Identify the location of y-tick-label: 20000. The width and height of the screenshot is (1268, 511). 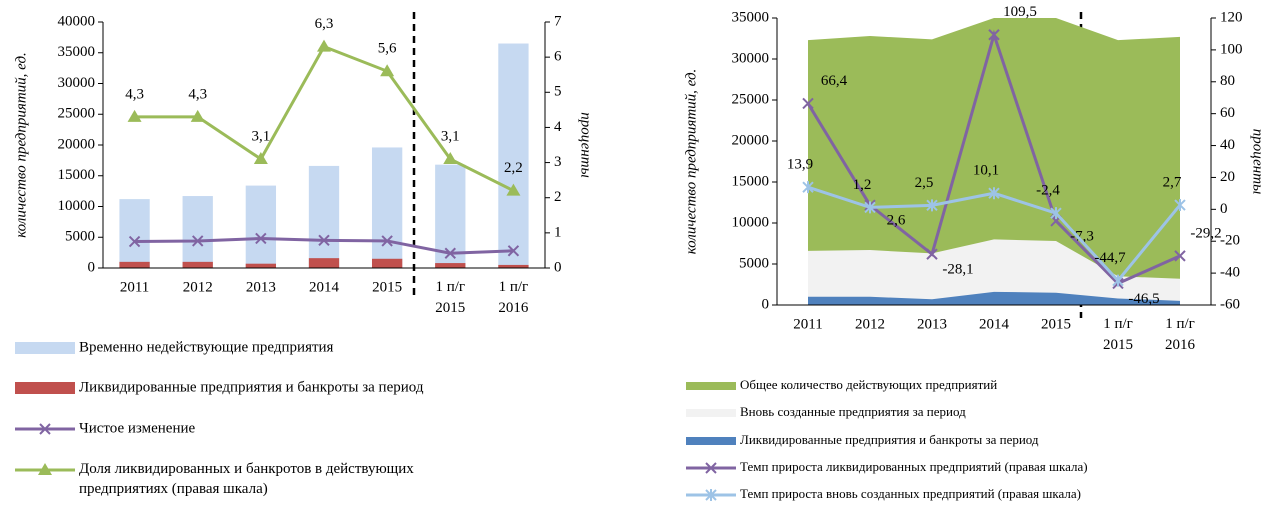
(77, 144).